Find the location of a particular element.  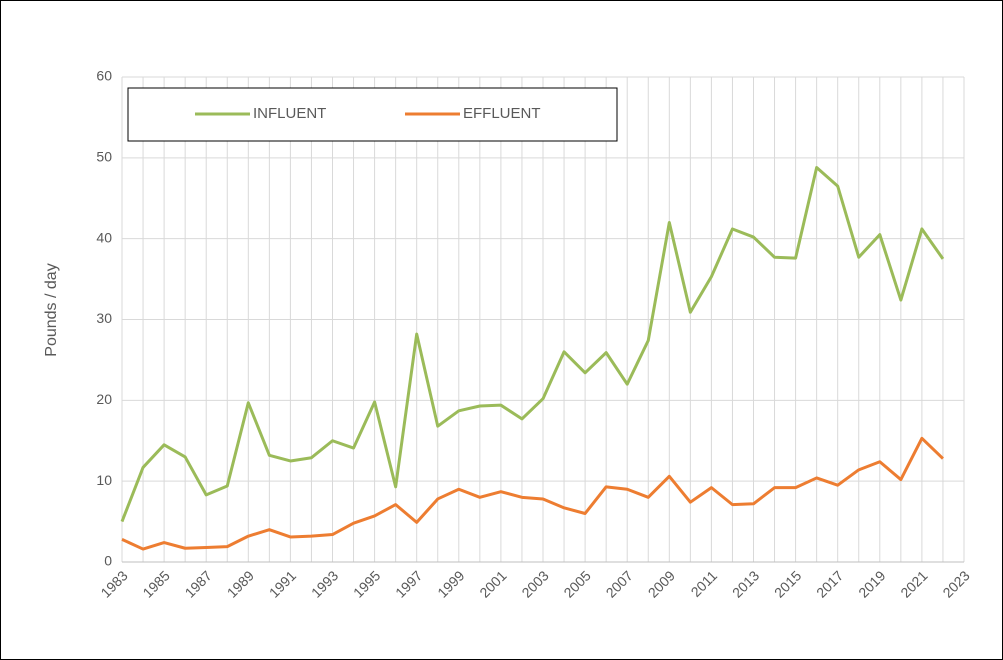

y-tick-label: 60 is located at coordinates (104, 76).